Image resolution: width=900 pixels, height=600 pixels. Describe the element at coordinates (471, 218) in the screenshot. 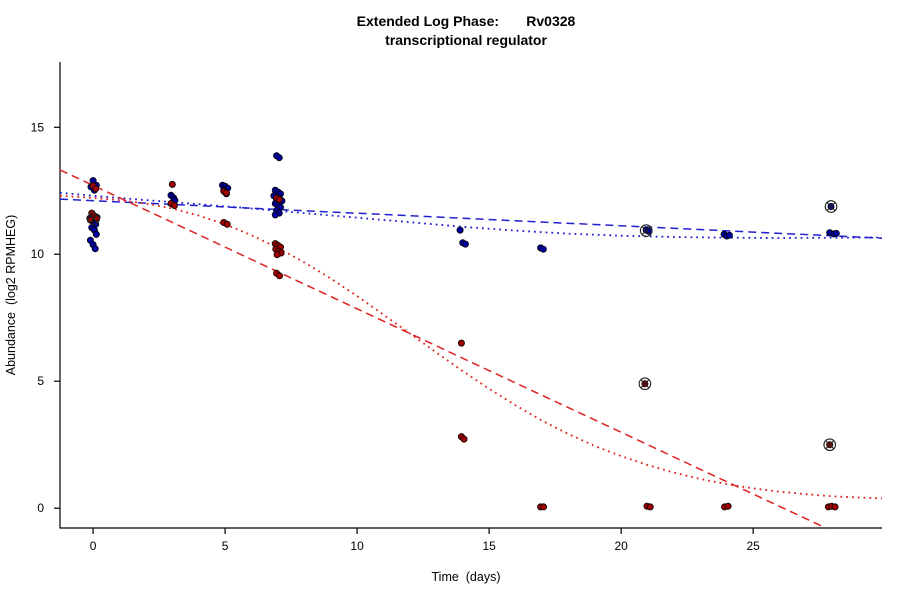

I see `blue-linear-fit-line` at that location.